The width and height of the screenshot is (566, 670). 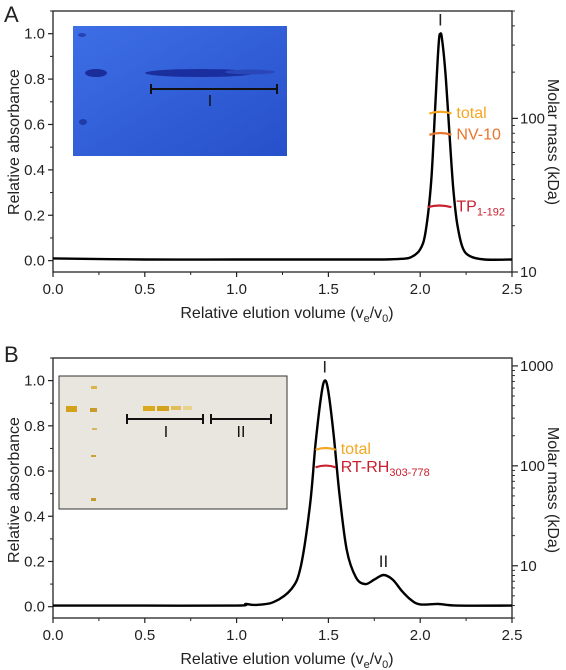 I want to click on annotation-nv-10-label: NV-10, so click(x=478, y=134).